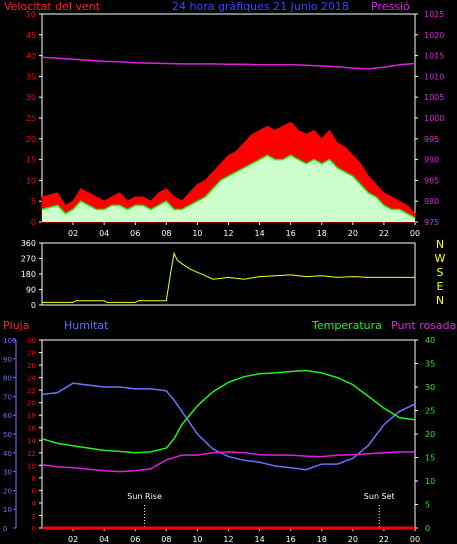 This screenshot has height=544, width=457. Describe the element at coordinates (415, 233) in the screenshot. I see `wind-x-tick-label: 00` at that location.